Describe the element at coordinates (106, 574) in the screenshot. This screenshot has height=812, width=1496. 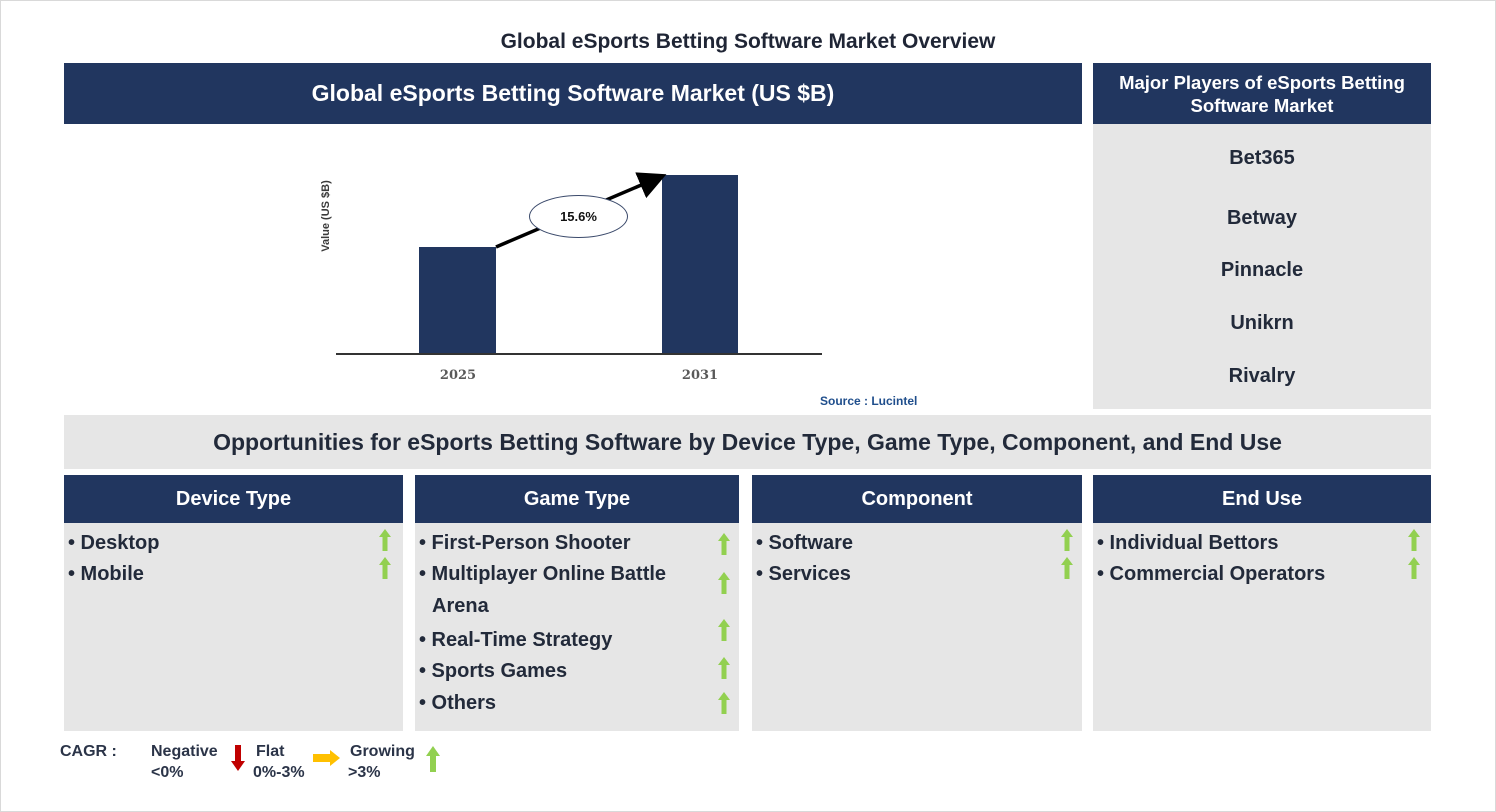
I see `list-item: • Mobile` at that location.